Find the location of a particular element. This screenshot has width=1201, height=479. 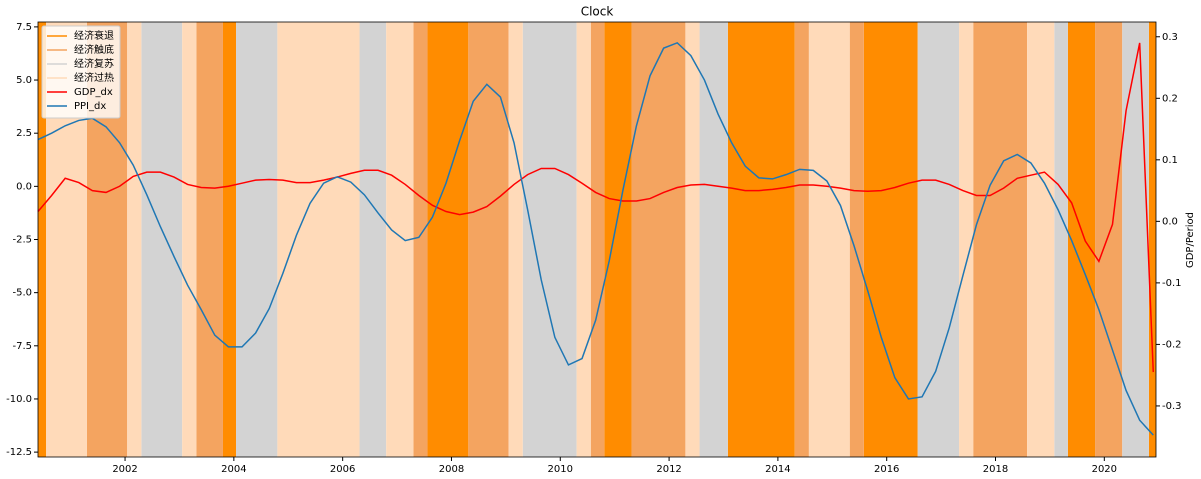

y-tick-label: -10.0 is located at coordinates (19, 399).